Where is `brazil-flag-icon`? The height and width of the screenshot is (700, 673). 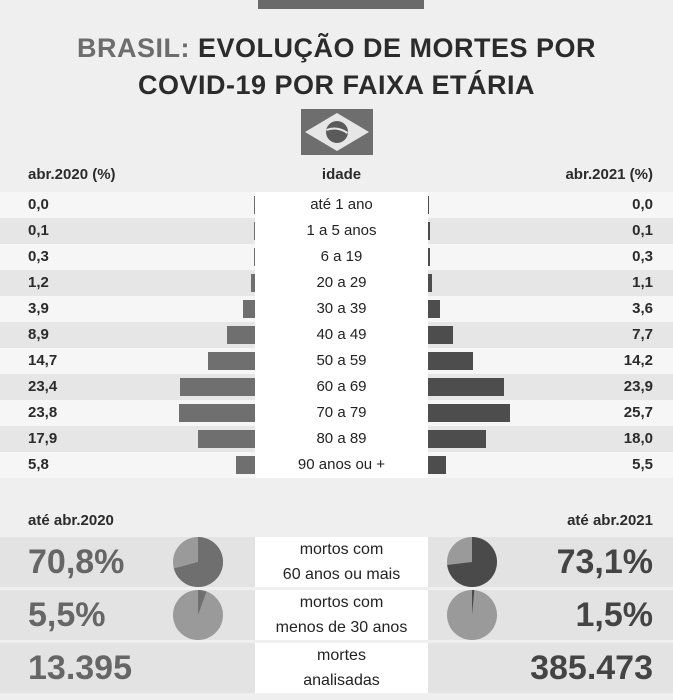 brazil-flag-icon is located at coordinates (337, 132).